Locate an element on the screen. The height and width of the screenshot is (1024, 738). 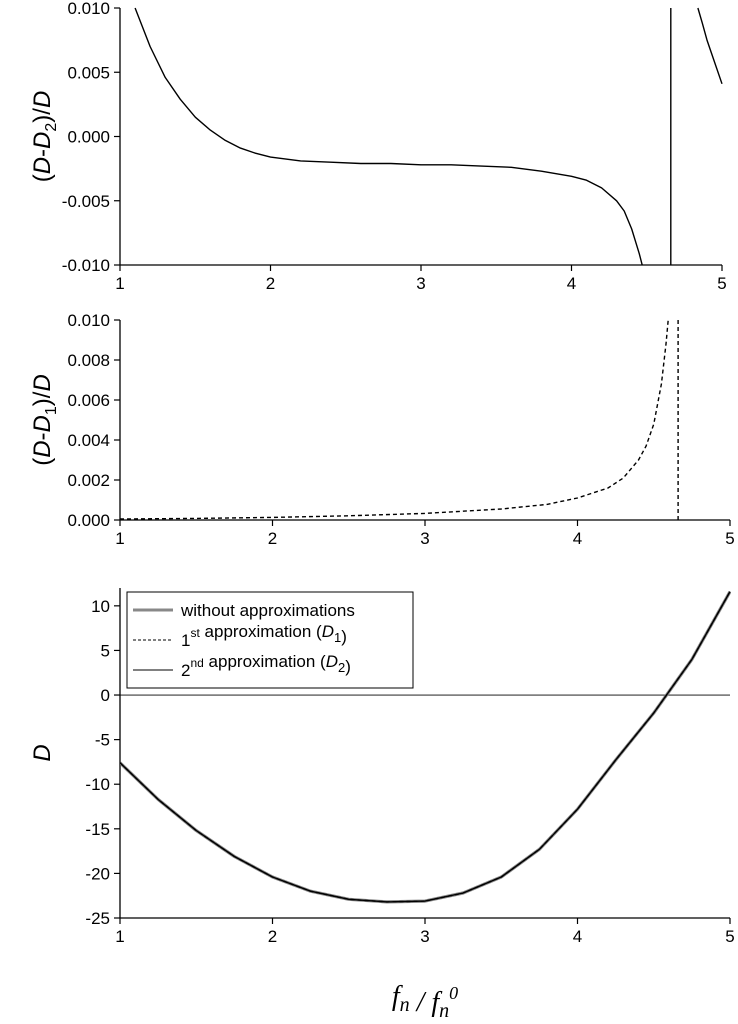
series-relative-error-d2 is located at coordinates (710, 46).